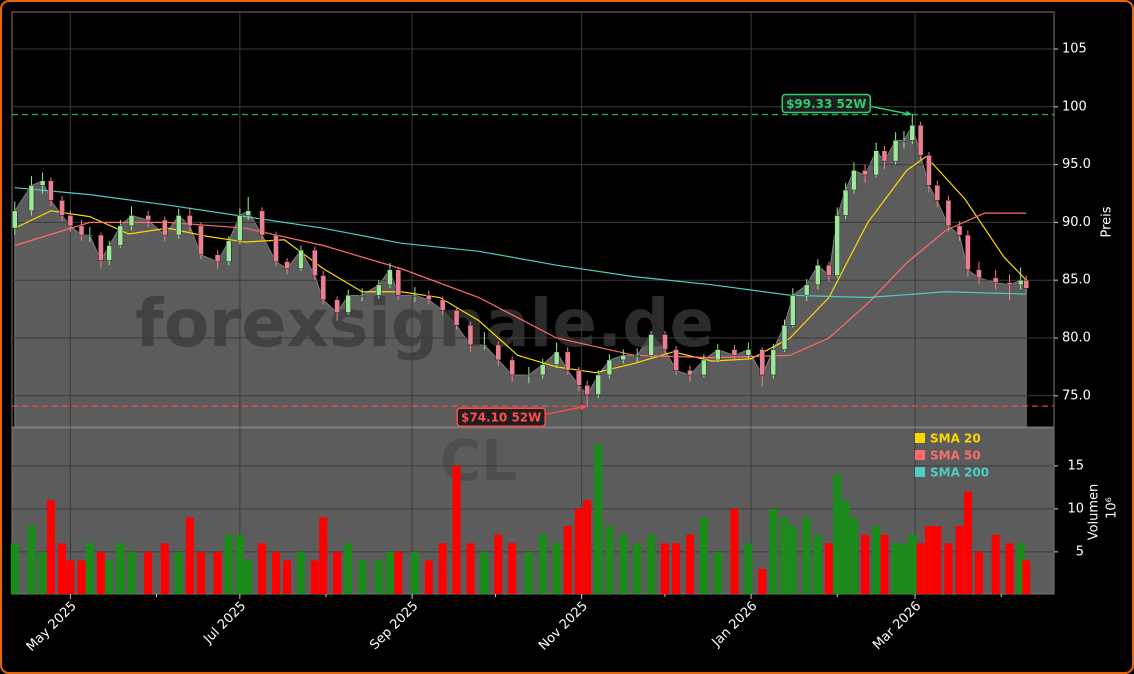 This screenshot has height=674, width=1134. Describe the element at coordinates (1112, 508) in the screenshot. I see `volume-unit-label: 10⁶` at that location.